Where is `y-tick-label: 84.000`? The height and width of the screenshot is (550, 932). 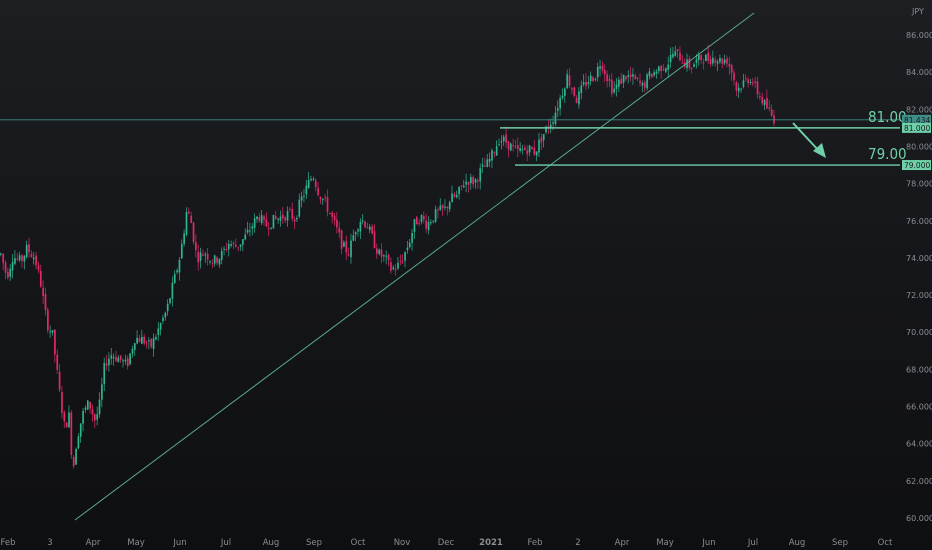
y-tick-label: 84.000 is located at coordinates (919, 72).